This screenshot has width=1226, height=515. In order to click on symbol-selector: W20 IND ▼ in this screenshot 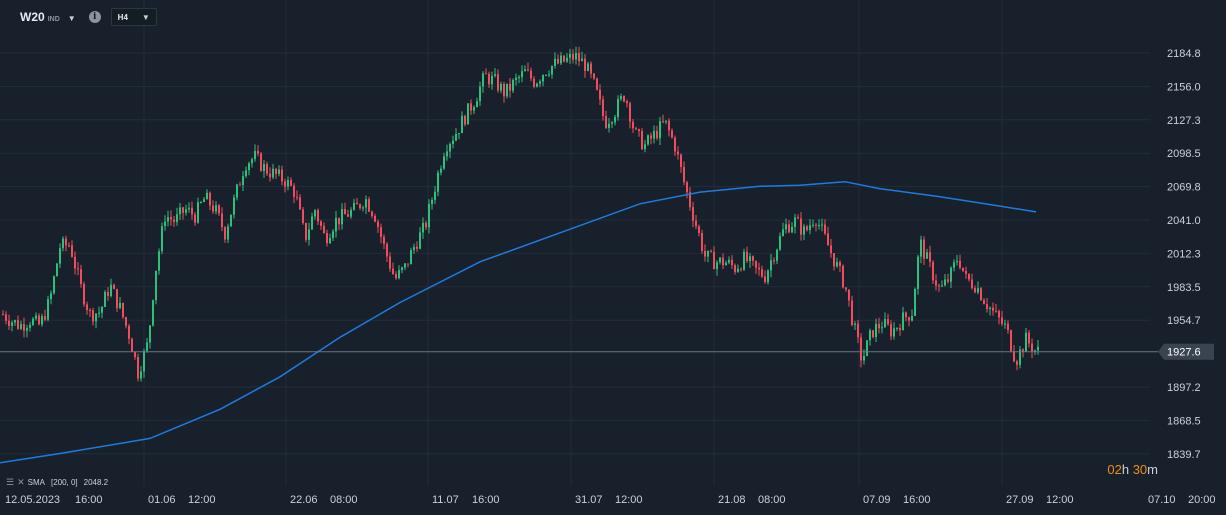, I will do `click(48, 17)`.